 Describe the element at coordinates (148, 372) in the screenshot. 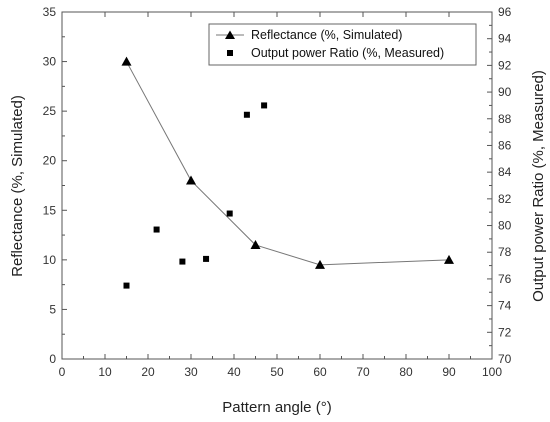

I see `x-tick-label: 20` at that location.